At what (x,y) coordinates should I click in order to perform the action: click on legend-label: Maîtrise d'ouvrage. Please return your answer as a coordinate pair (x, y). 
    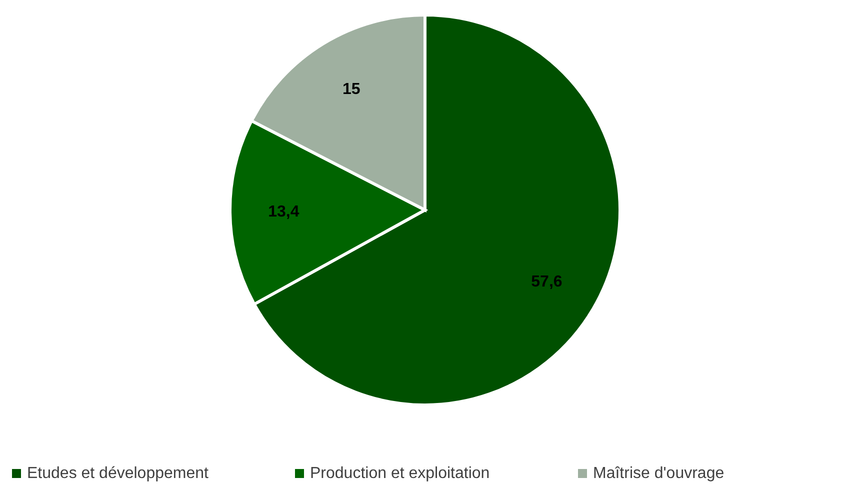
    Looking at the image, I should click on (658, 473).